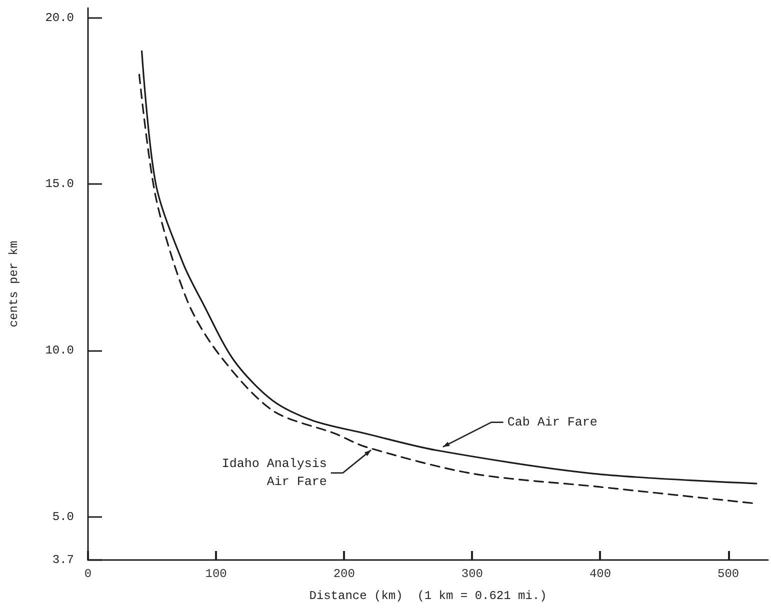  Describe the element at coordinates (14, 284) in the screenshot. I see `y-axis-title: cents per km` at that location.